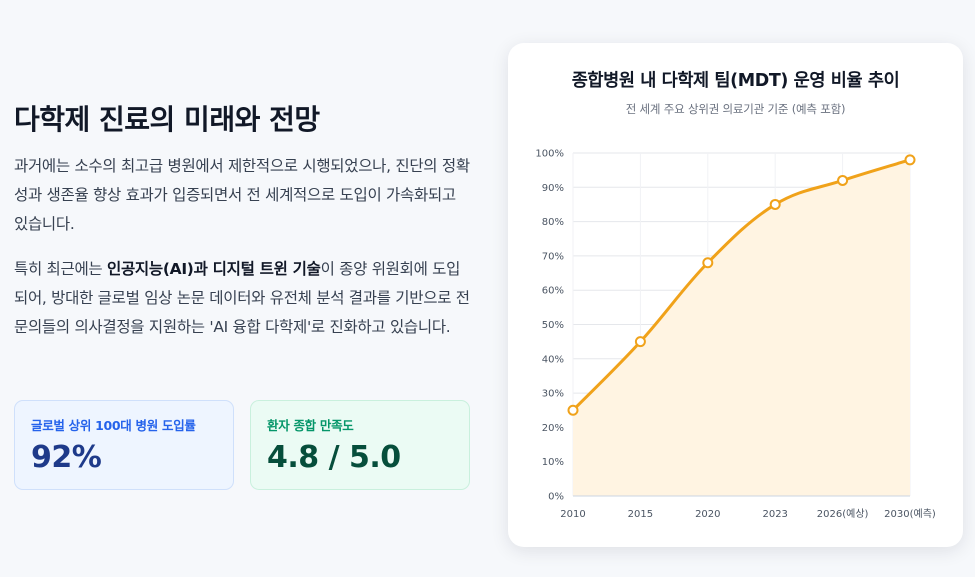 This screenshot has height=577, width=975. What do you see at coordinates (556, 497) in the screenshot?
I see `y-tick-label: 0%` at bounding box center [556, 497].